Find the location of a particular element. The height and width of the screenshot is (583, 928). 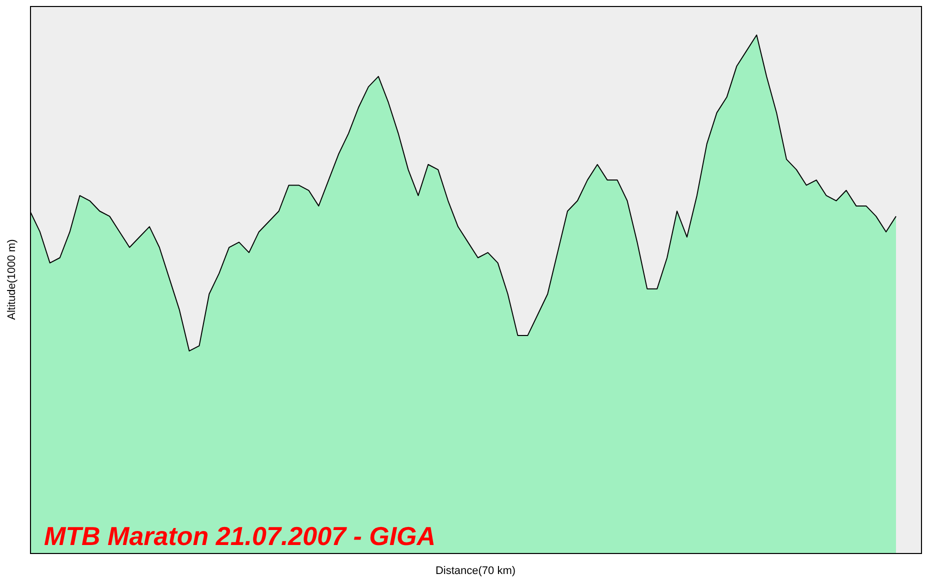

y-axis-title: Altitude(1000 m) is located at coordinates (12, 279).